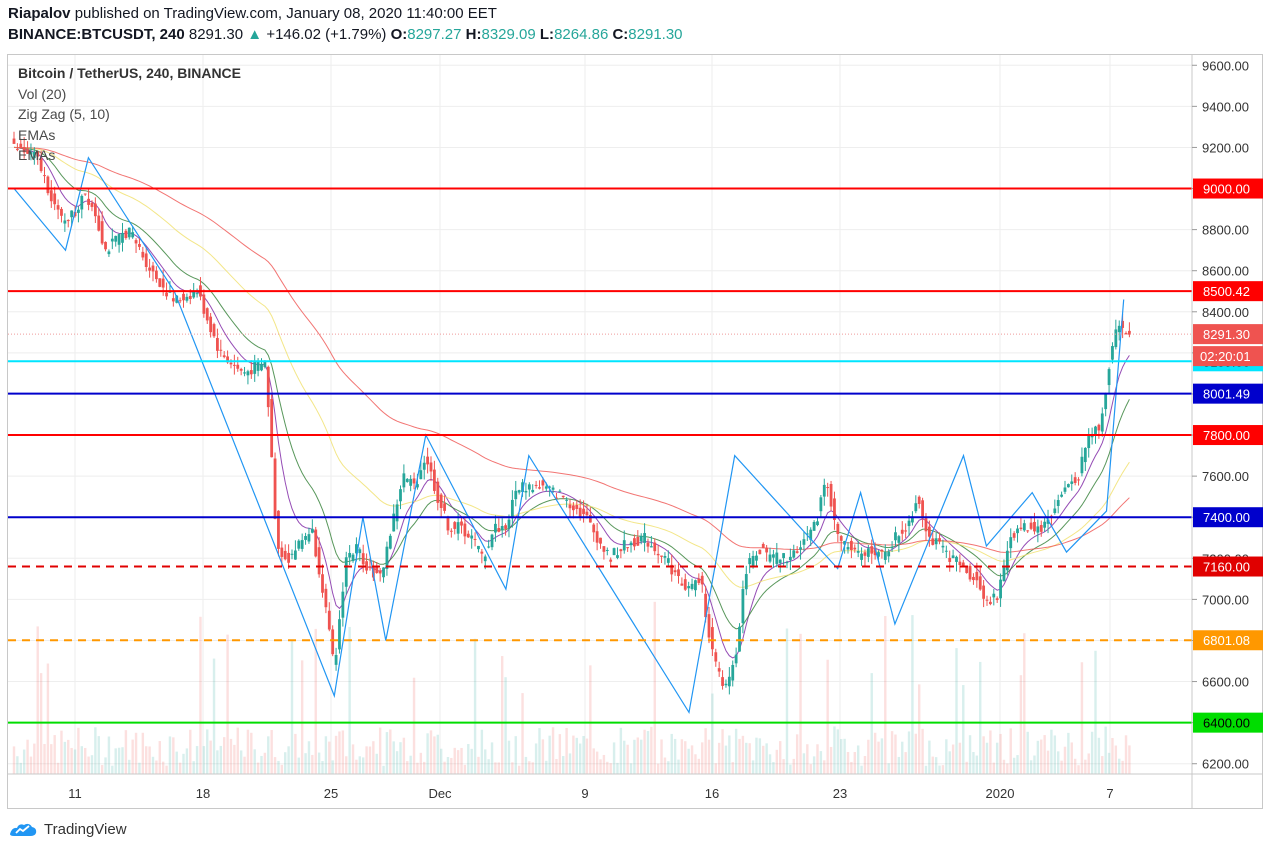  Describe the element at coordinates (326, 34) in the screenshot. I see `change-value: +146.02 (+1.79%)` at that location.